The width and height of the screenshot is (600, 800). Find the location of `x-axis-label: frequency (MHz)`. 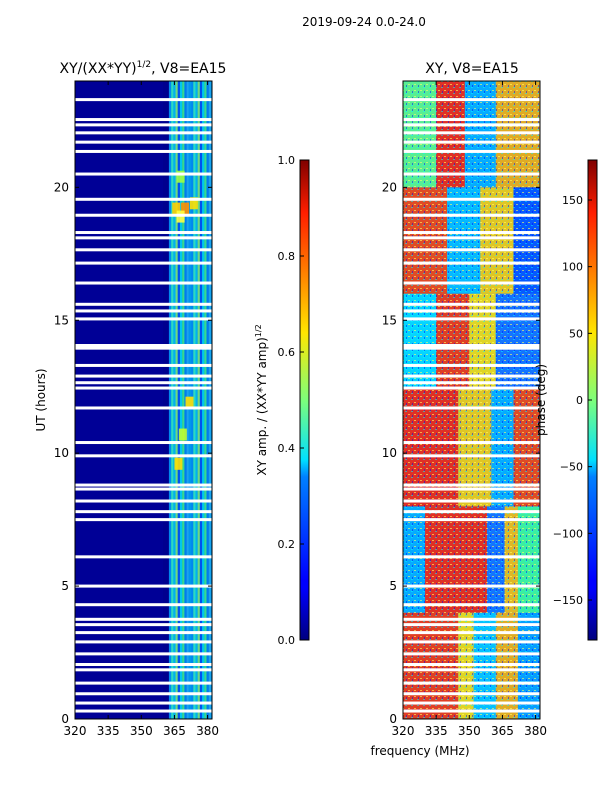

x-axis-label: frequency (MHz) is located at coordinates (419, 751).